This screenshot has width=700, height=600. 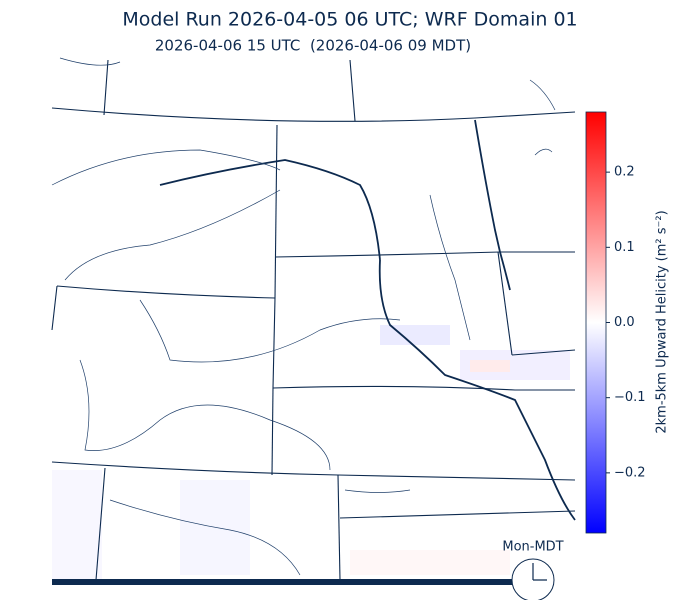 What do you see at coordinates (624, 247) in the screenshot?
I see `colorbar-tick-label: 0.1` at bounding box center [624, 247].